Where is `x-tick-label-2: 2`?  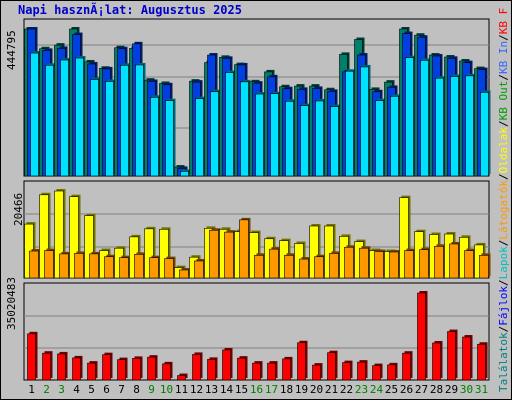
x-tick-label-2: 2 is located at coordinates (46, 389).